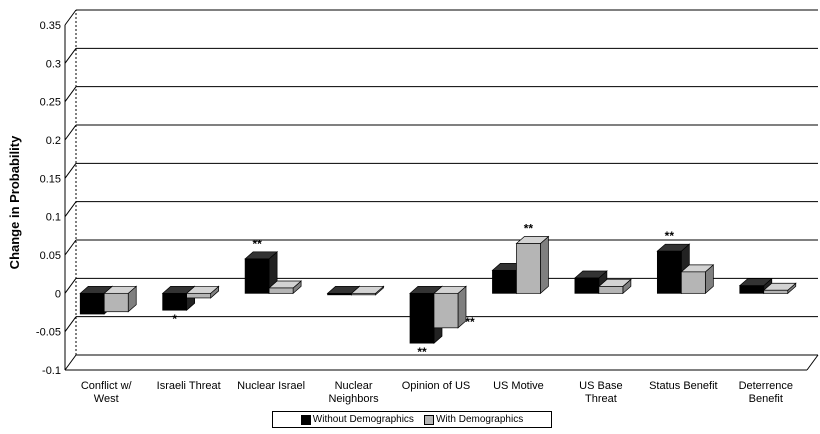  What do you see at coordinates (174, 319) in the screenshot?
I see `significance-marker: *` at bounding box center [174, 319].